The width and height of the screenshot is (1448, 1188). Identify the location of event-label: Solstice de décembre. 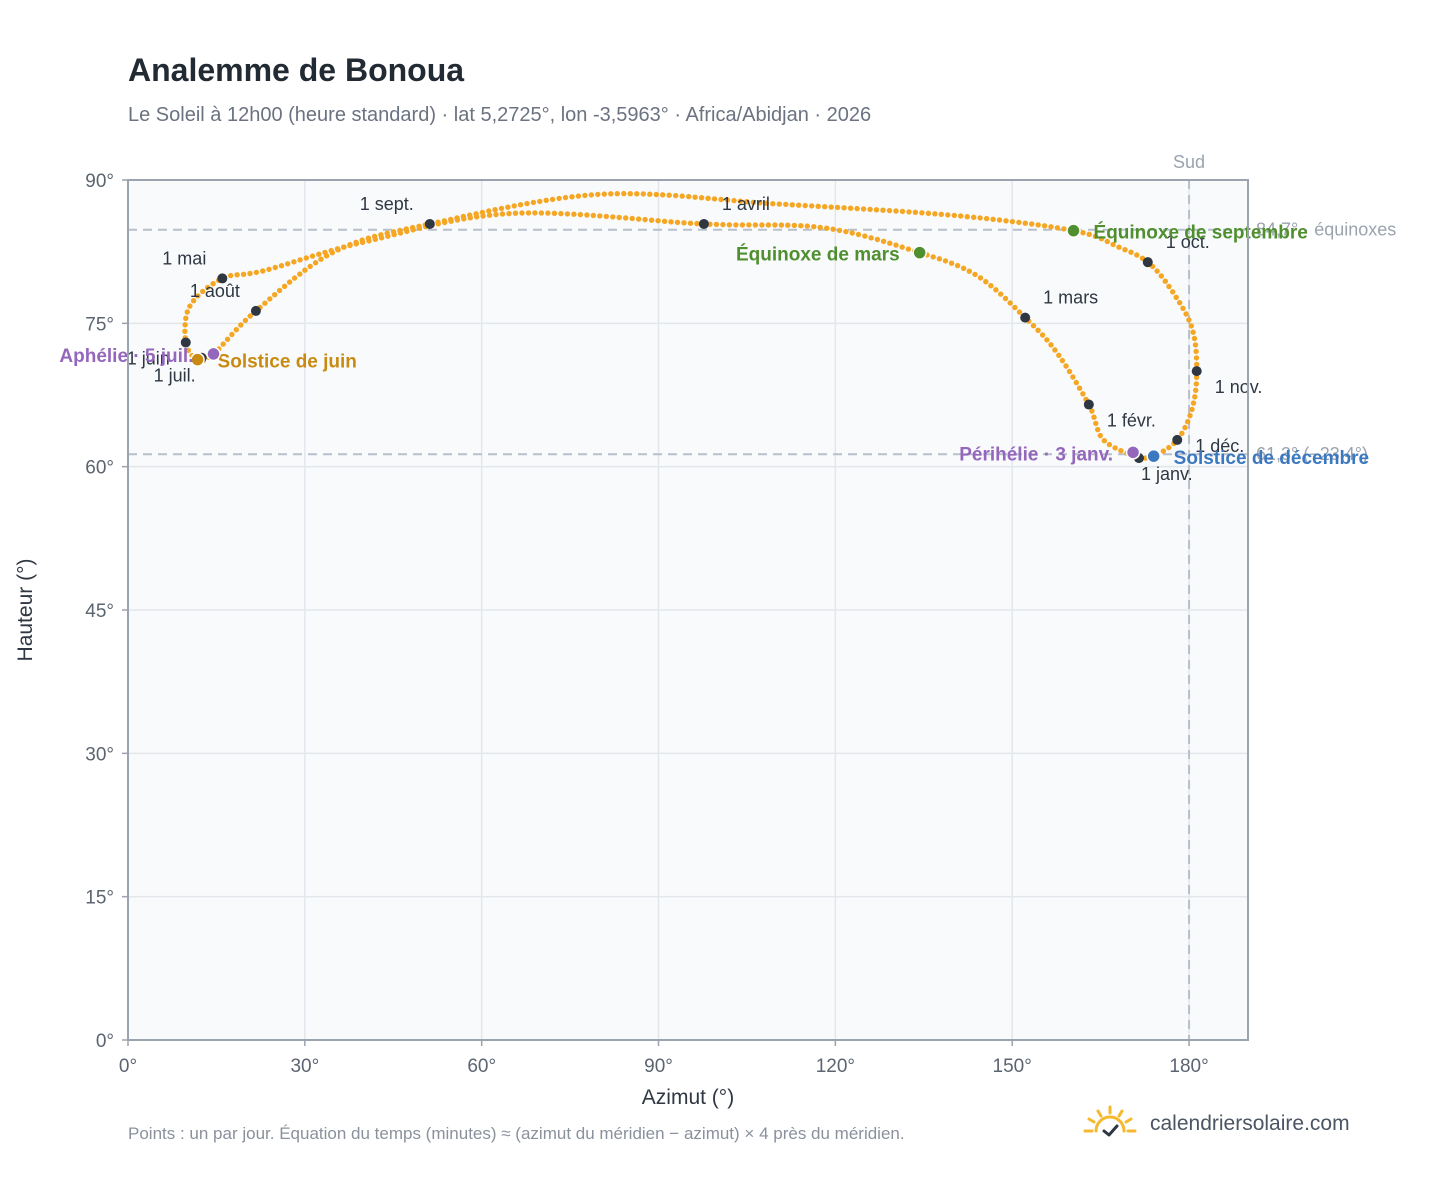
(1271, 458).